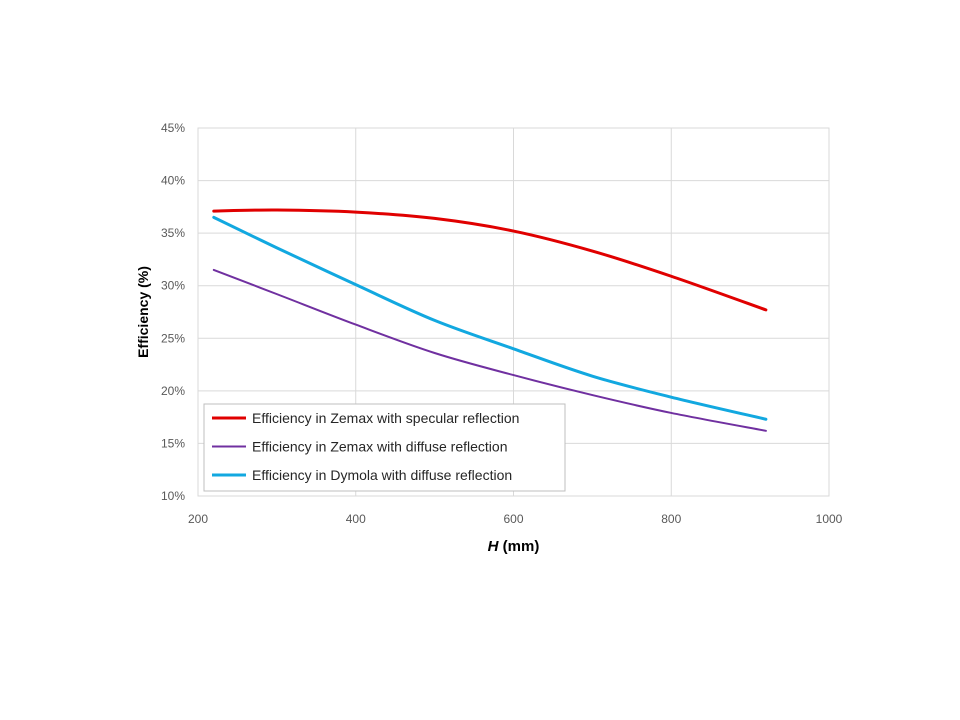  What do you see at coordinates (519, 546) in the screenshot?
I see `x-axis-label-unit: (mm)` at bounding box center [519, 546].